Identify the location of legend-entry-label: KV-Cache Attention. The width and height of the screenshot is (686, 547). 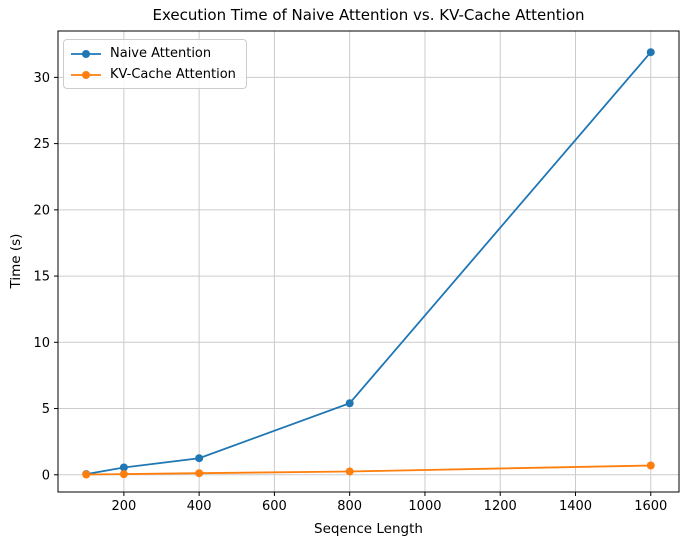
(173, 74).